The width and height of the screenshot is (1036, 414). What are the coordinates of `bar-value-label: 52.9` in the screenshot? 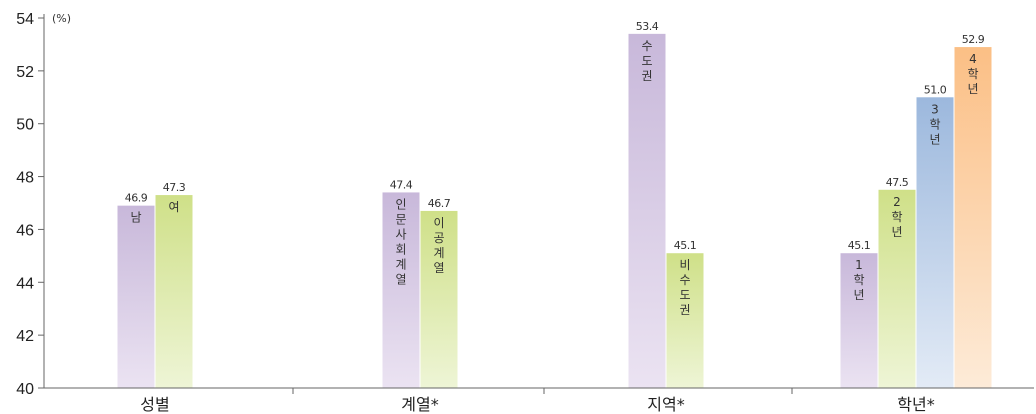 It's located at (973, 39).